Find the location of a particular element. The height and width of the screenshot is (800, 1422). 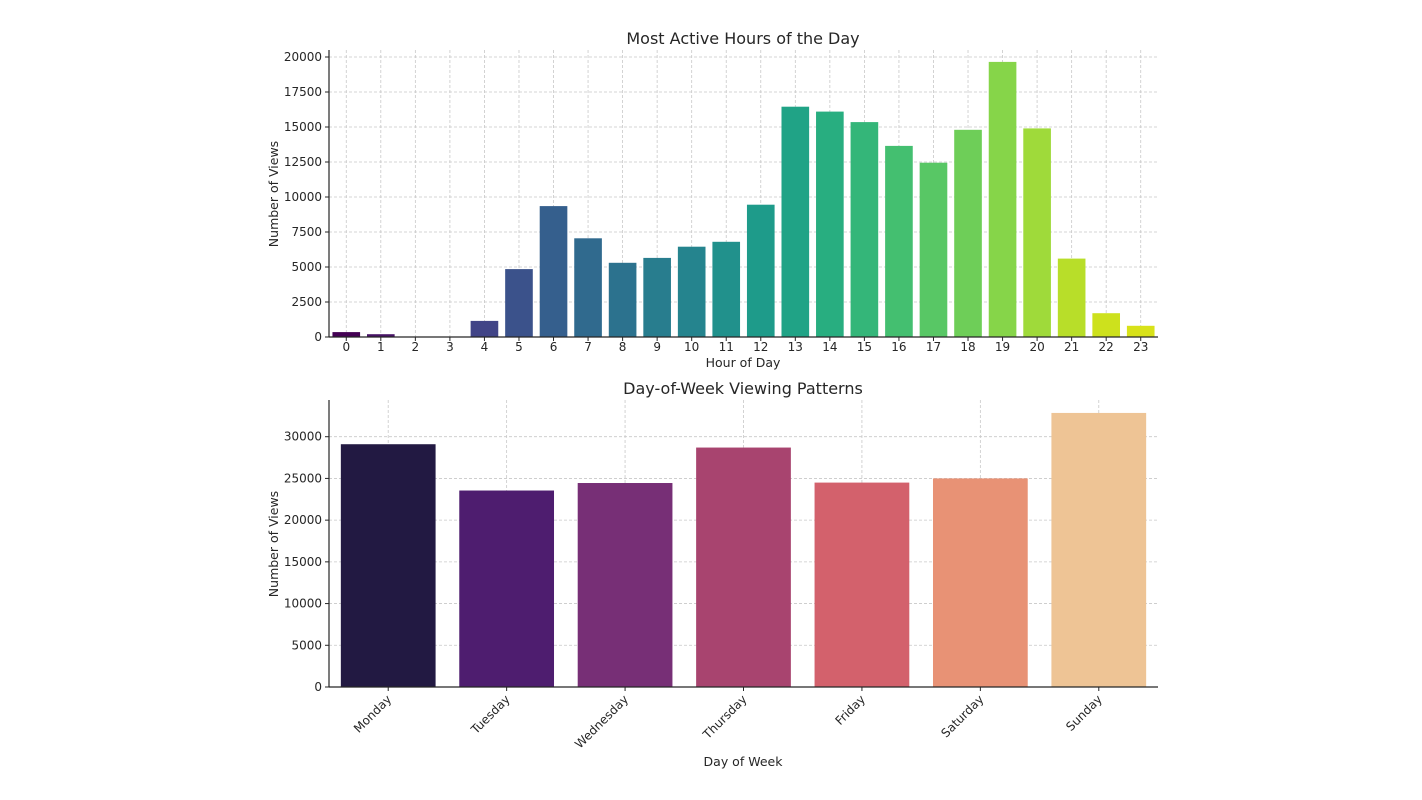

hourly-x-tick-label: 21 is located at coordinates (1071, 347).